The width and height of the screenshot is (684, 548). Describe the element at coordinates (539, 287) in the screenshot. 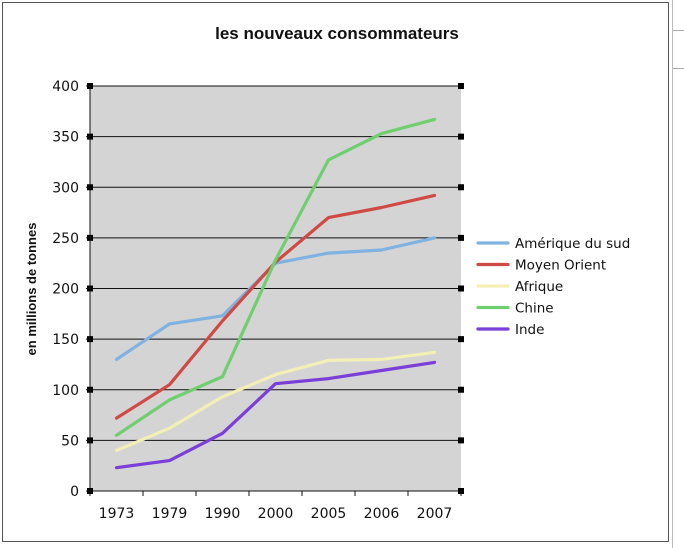

I see `legend-label: Afrique` at that location.